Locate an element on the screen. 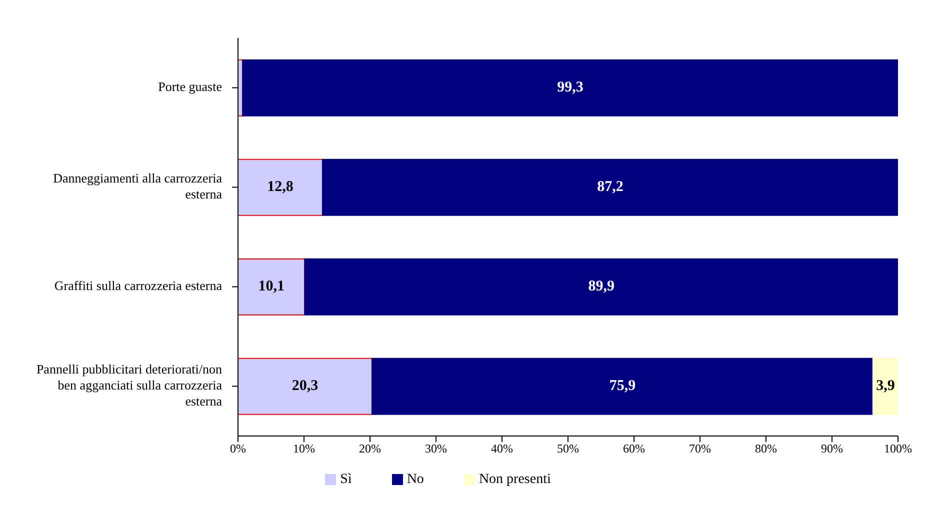 The height and width of the screenshot is (509, 938). x-tick-label: 90% is located at coordinates (832, 449).